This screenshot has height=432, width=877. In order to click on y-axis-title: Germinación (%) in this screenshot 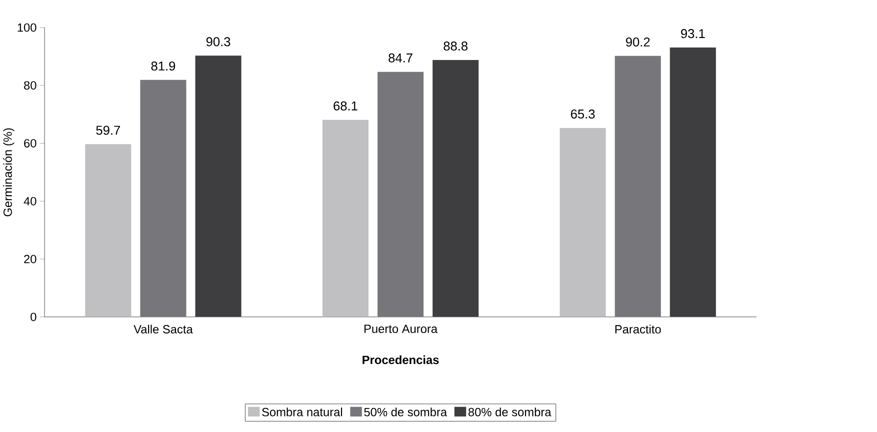, I will do `click(8, 172)`.